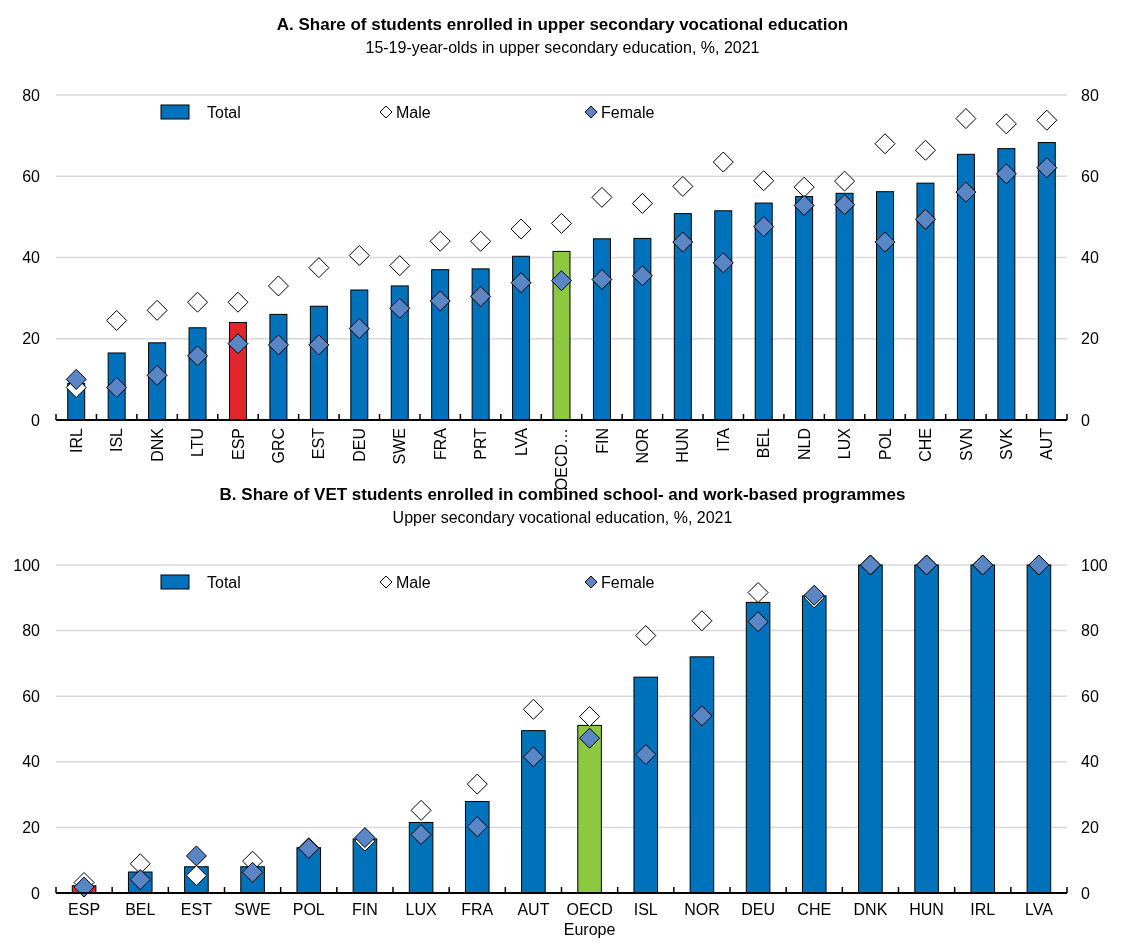 Image resolution: width=1125 pixels, height=951 pixels. Describe the element at coordinates (804, 444) in the screenshot. I see `x-tick-label: NLD` at that location.